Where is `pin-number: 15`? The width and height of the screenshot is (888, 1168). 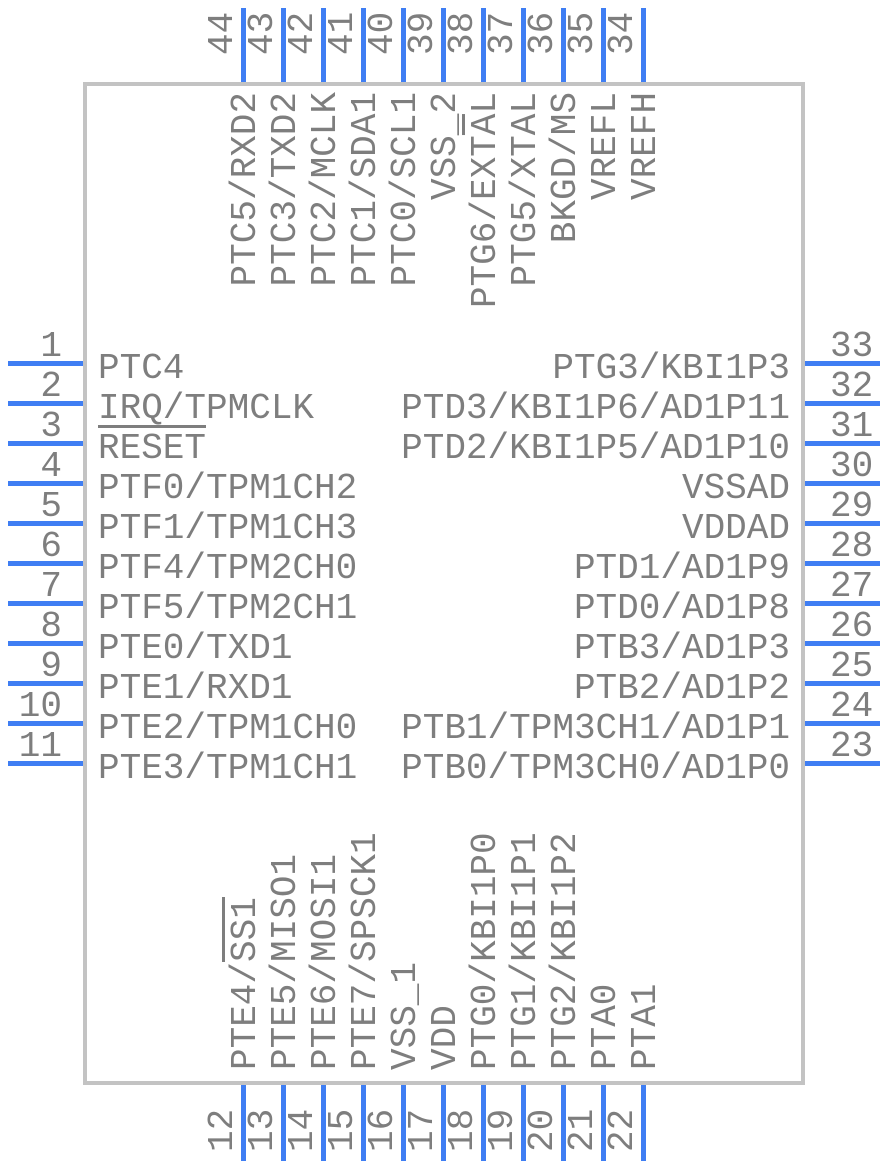 pin-number: 15 is located at coordinates (342, 1130).